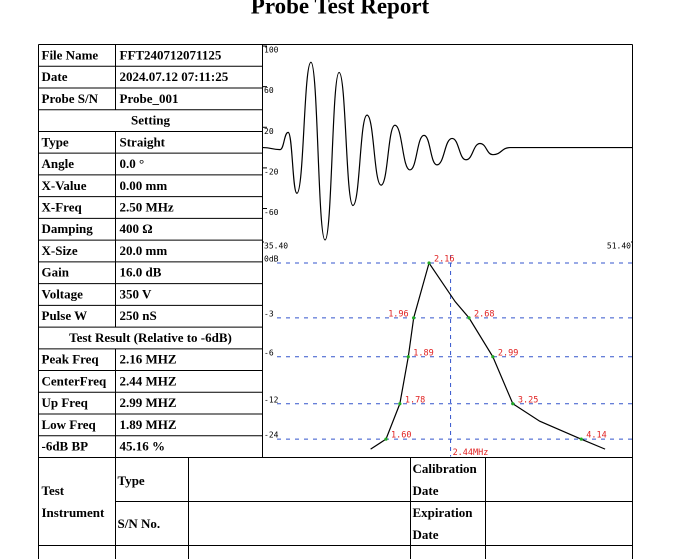 The height and width of the screenshot is (559, 680). I want to click on x-tick-label: 35.40, so click(276, 246).